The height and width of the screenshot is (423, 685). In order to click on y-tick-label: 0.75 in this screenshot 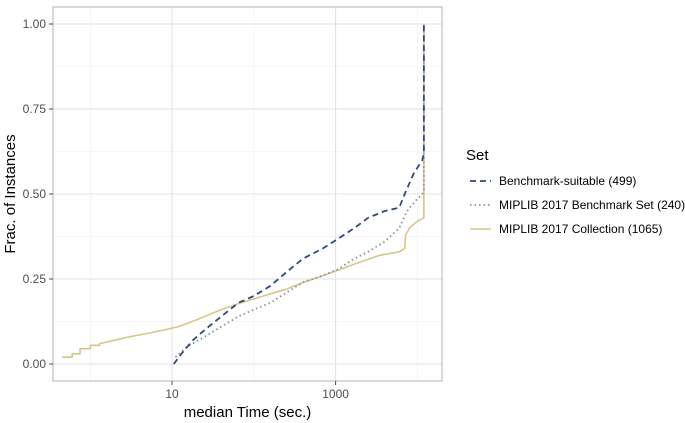, I will do `click(35, 109)`.